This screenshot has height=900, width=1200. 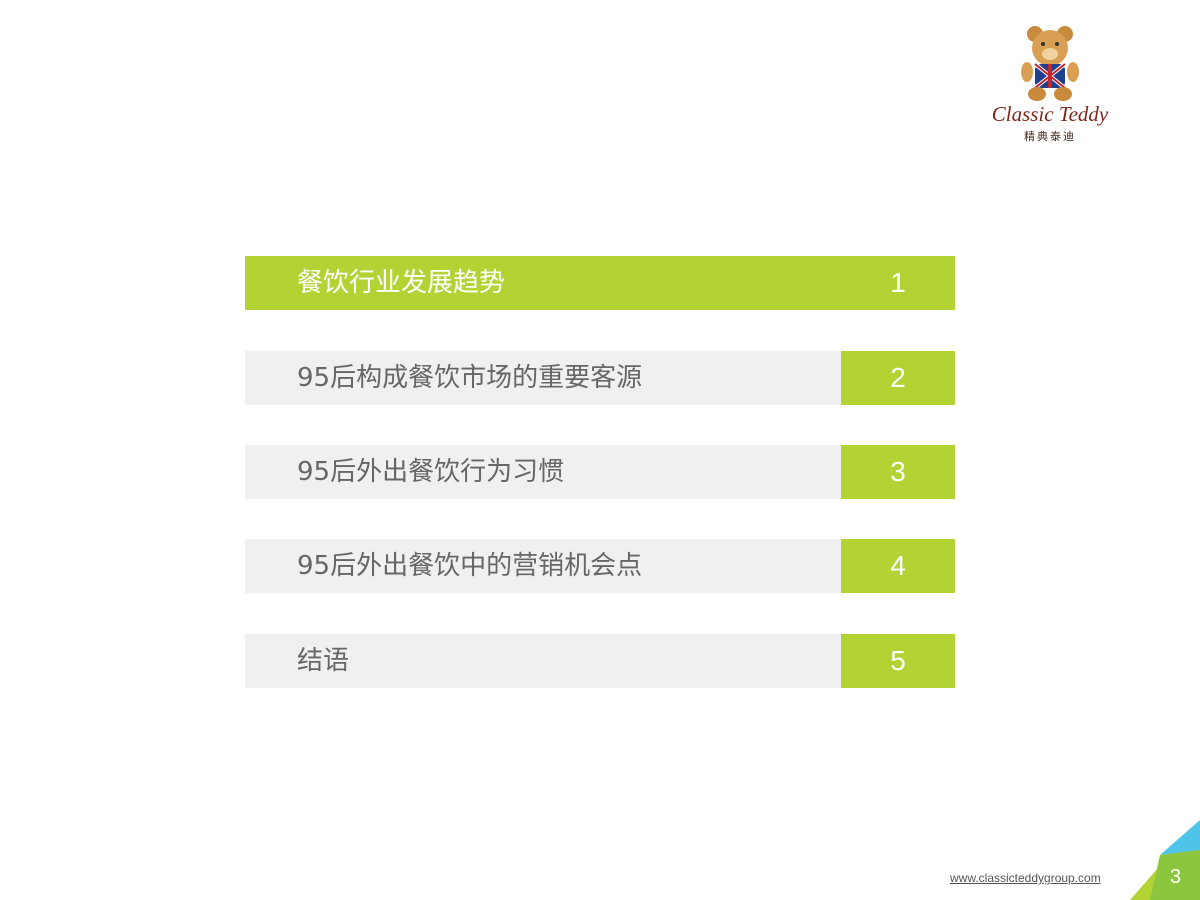 I want to click on agenda-number: 5, so click(x=898, y=661).